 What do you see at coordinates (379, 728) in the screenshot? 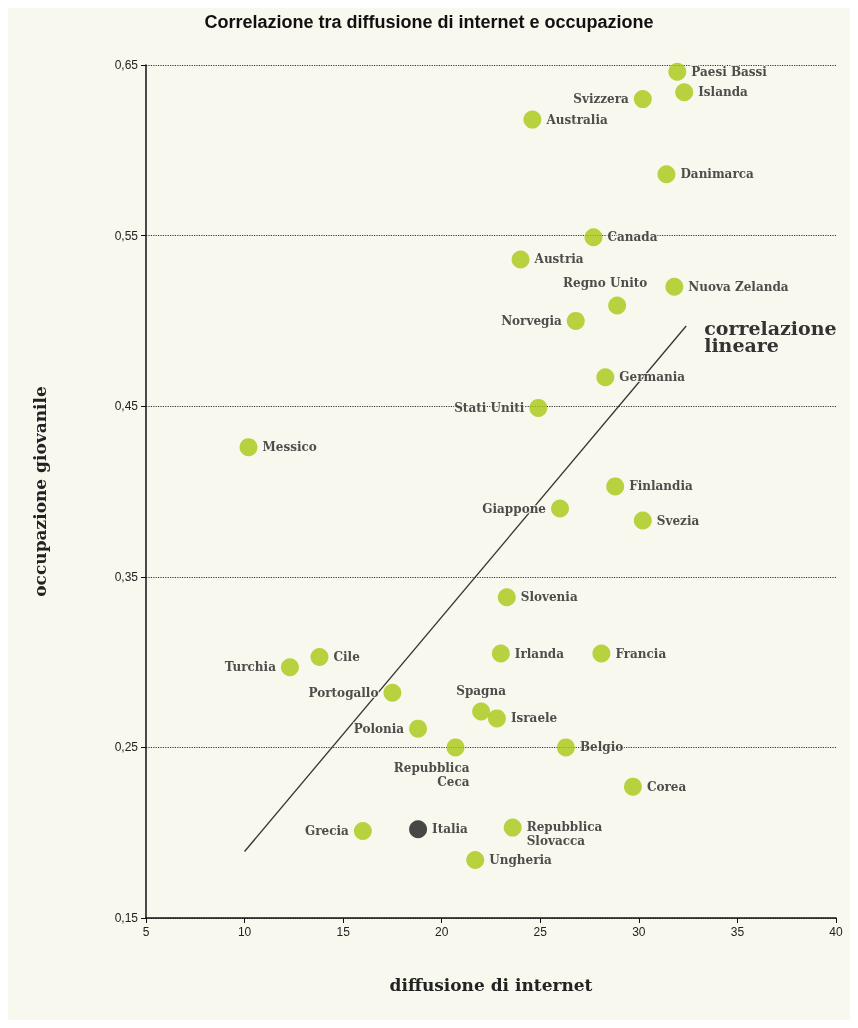
I see `annotation: Polonia` at bounding box center [379, 728].